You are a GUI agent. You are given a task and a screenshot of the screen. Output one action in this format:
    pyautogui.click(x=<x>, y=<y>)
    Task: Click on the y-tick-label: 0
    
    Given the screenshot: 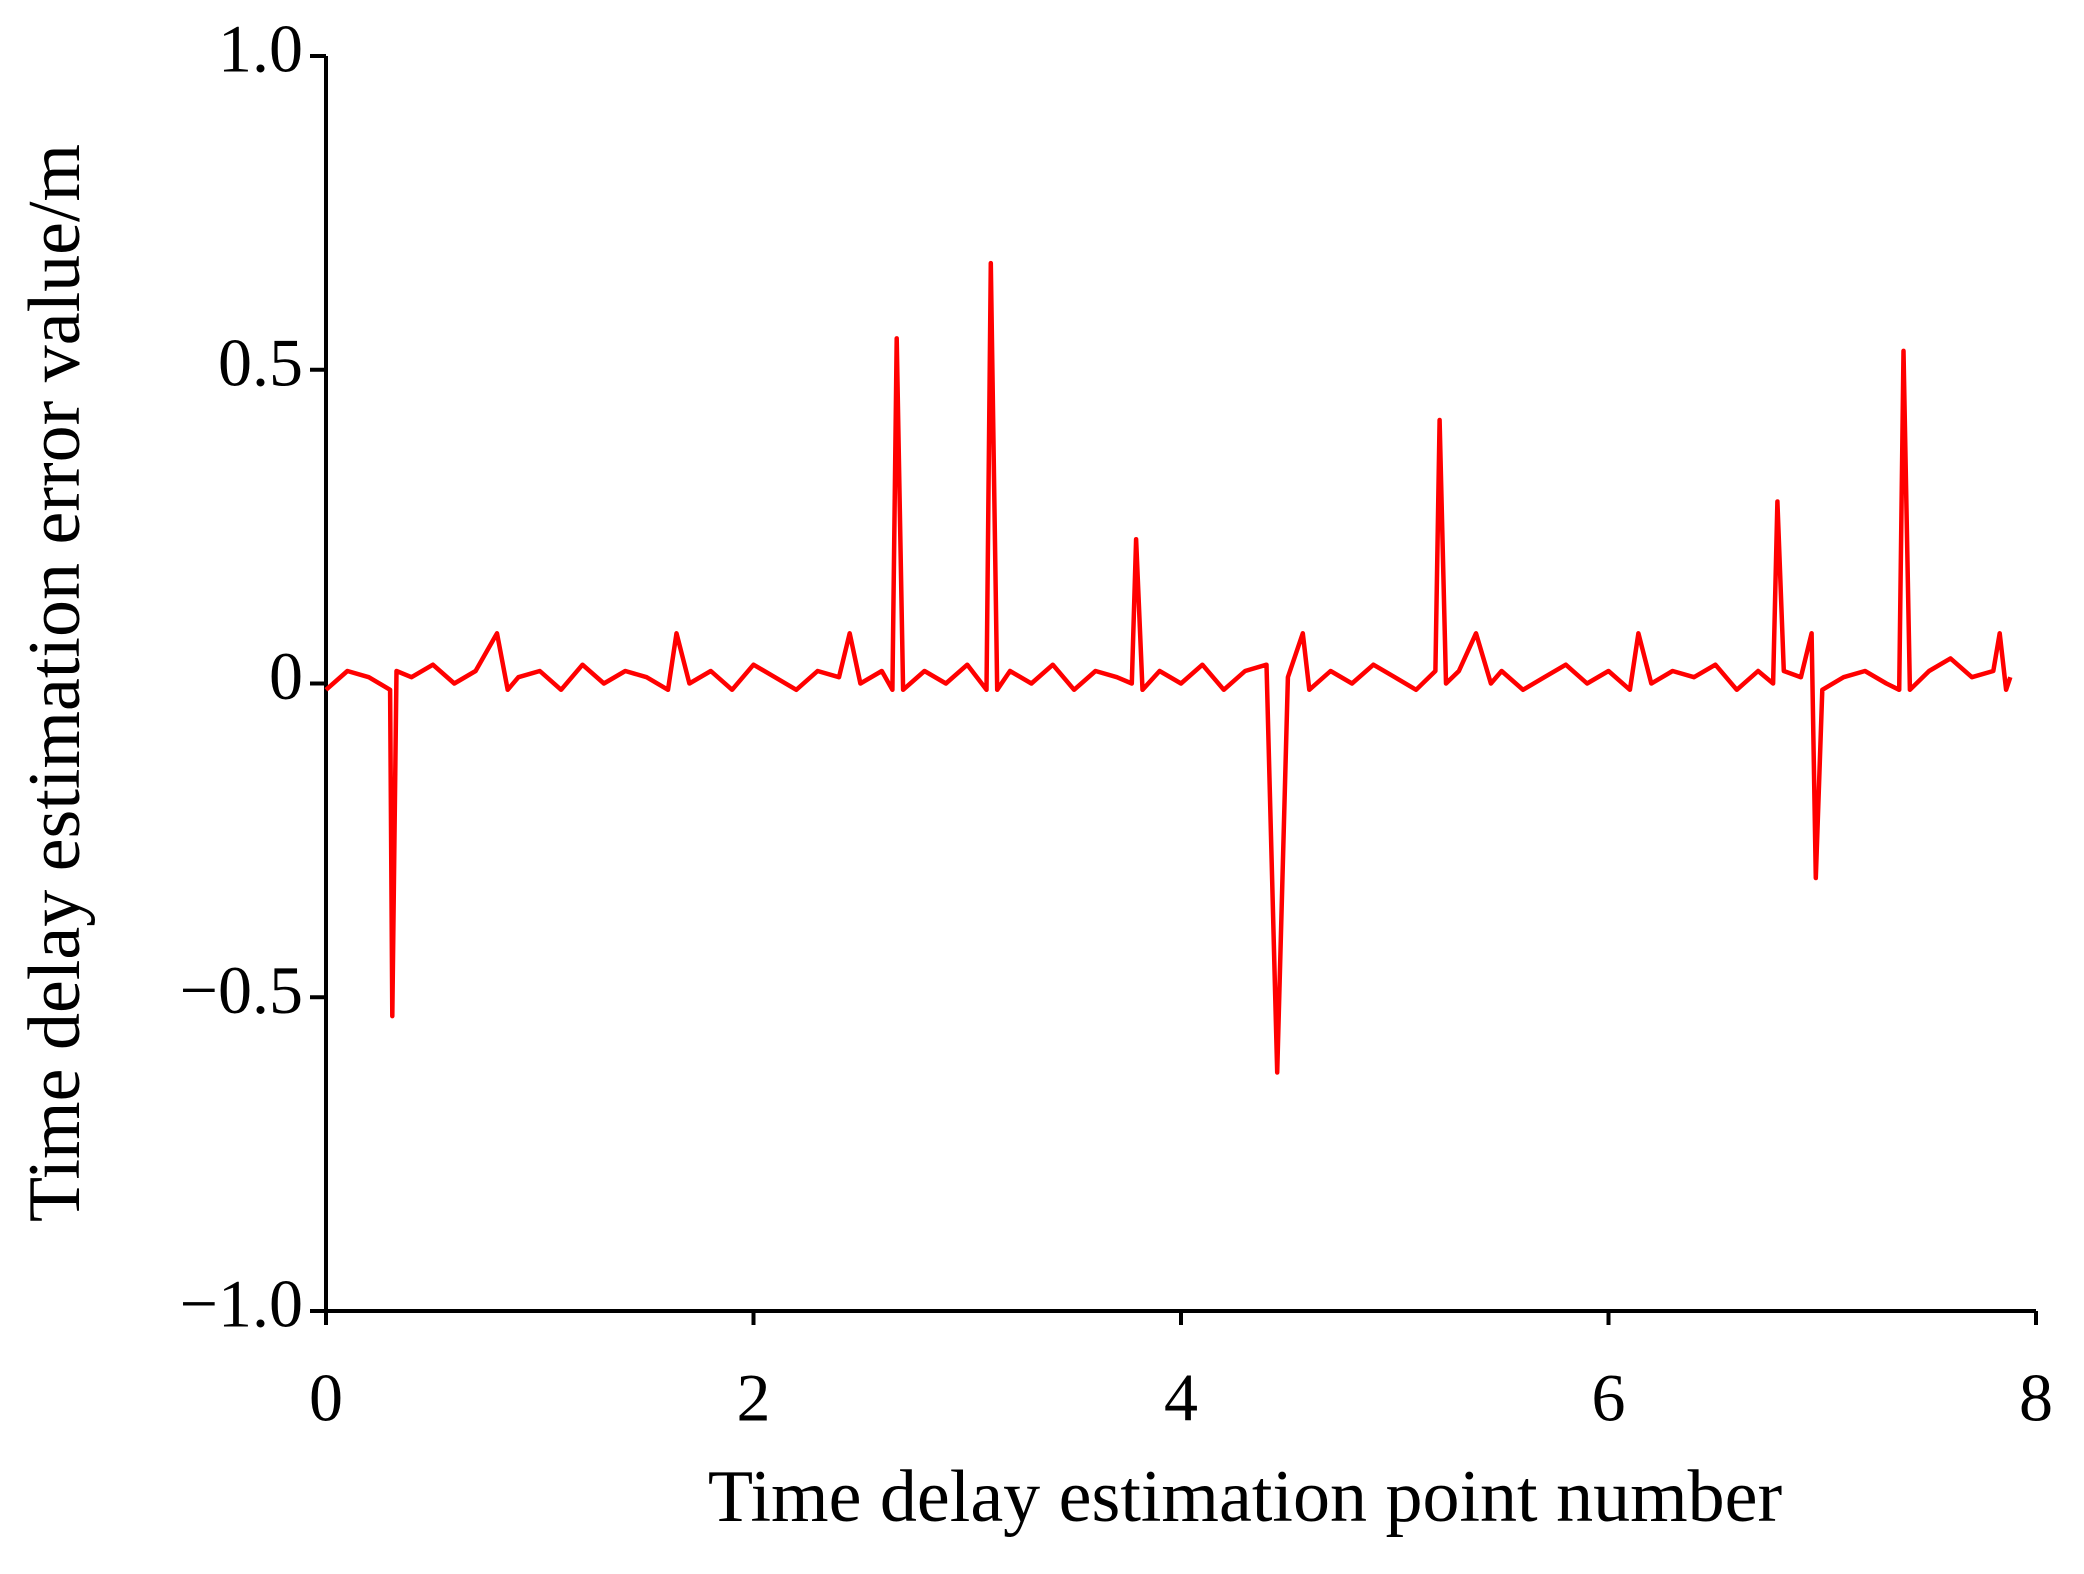 What is the action you would take?
    pyautogui.click(x=286, y=676)
    